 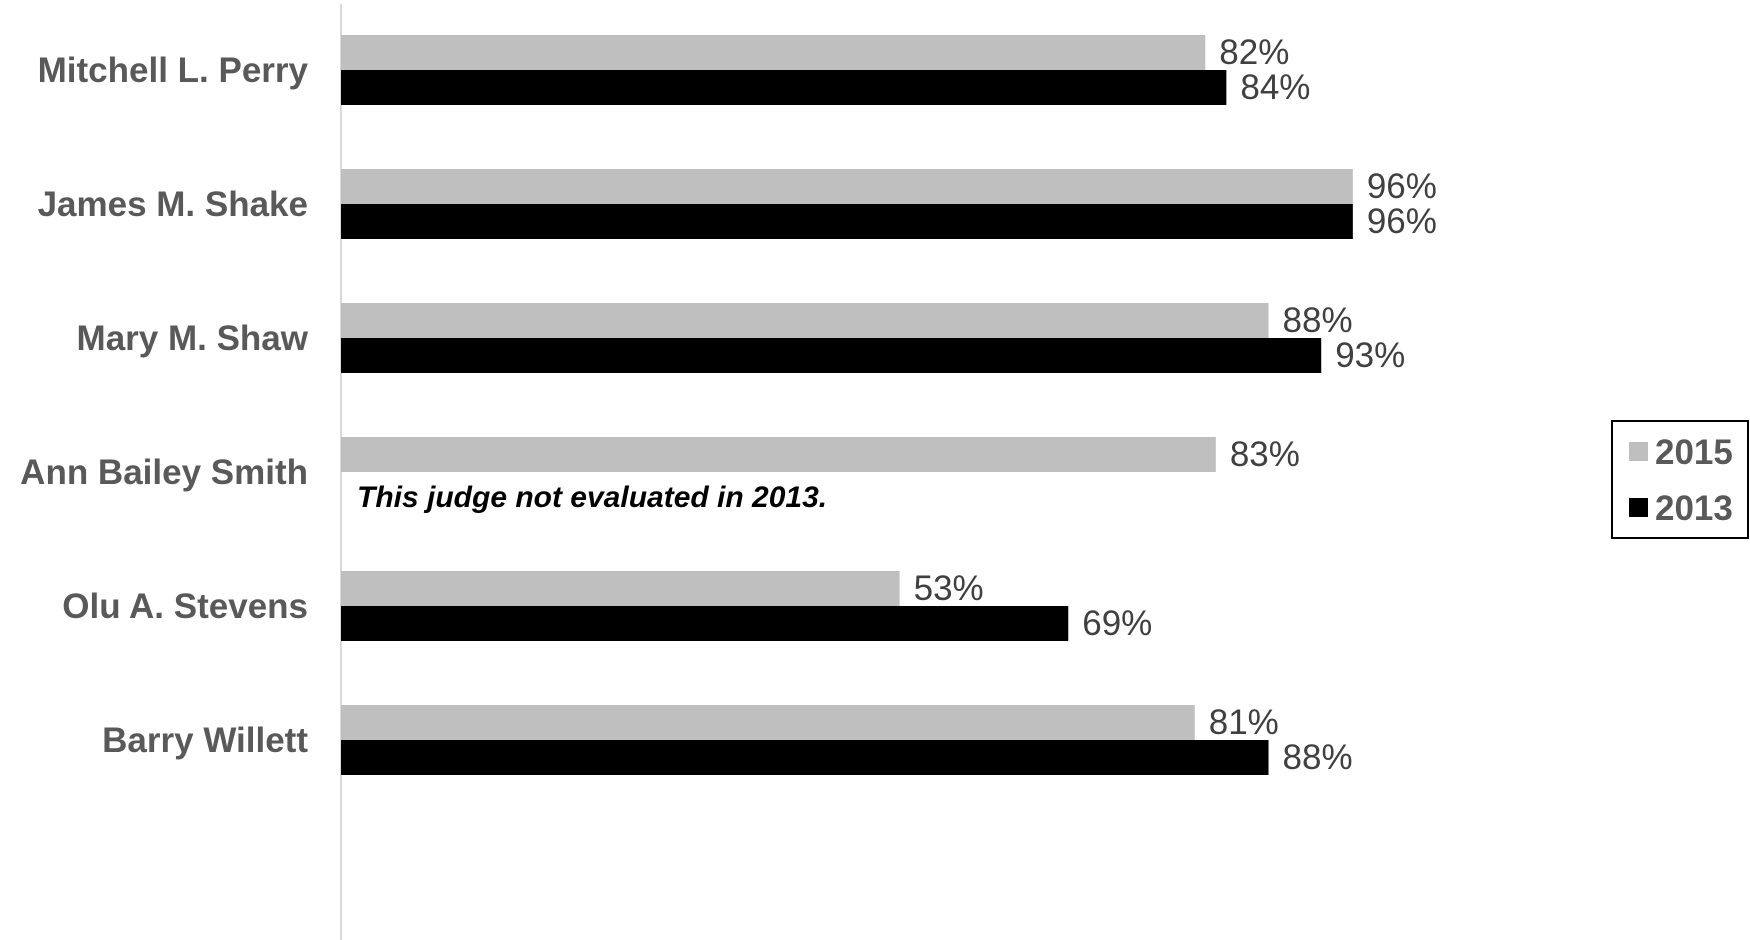 What do you see at coordinates (164, 472) in the screenshot?
I see `category-label-ann-bailey-smith: Ann Bailey Smith` at bounding box center [164, 472].